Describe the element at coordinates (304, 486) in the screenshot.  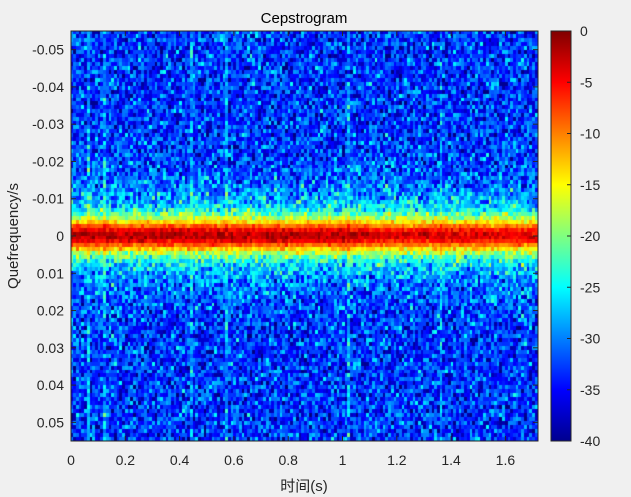
I see `x-axis-label: 时间(s)` at that location.